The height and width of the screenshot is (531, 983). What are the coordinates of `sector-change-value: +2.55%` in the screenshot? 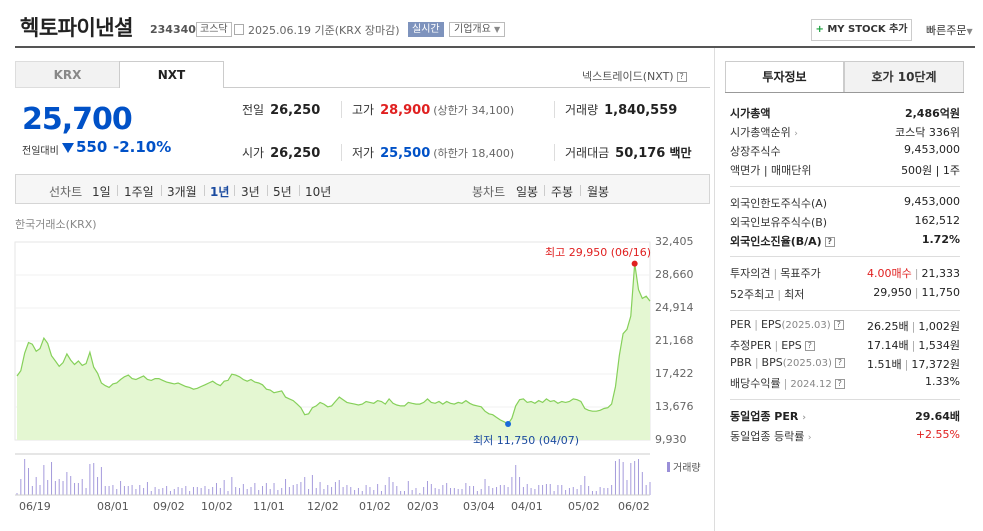 It's located at (937, 434).